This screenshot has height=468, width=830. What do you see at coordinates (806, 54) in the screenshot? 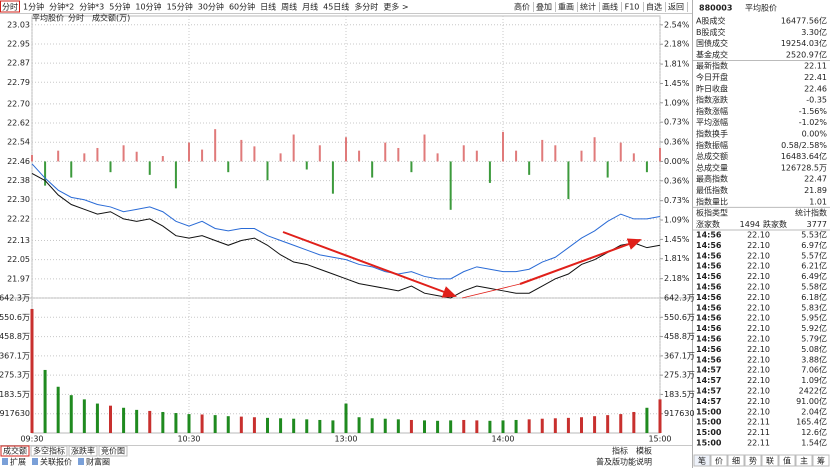
I see `quote-value: 2520.97亿` at bounding box center [806, 54].